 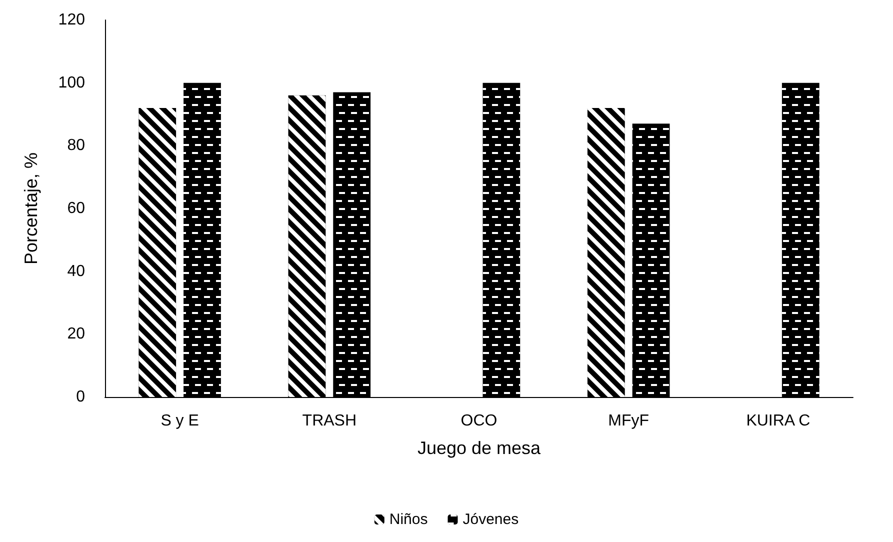 I want to click on legend-label: Jóvenes, so click(x=490, y=519).